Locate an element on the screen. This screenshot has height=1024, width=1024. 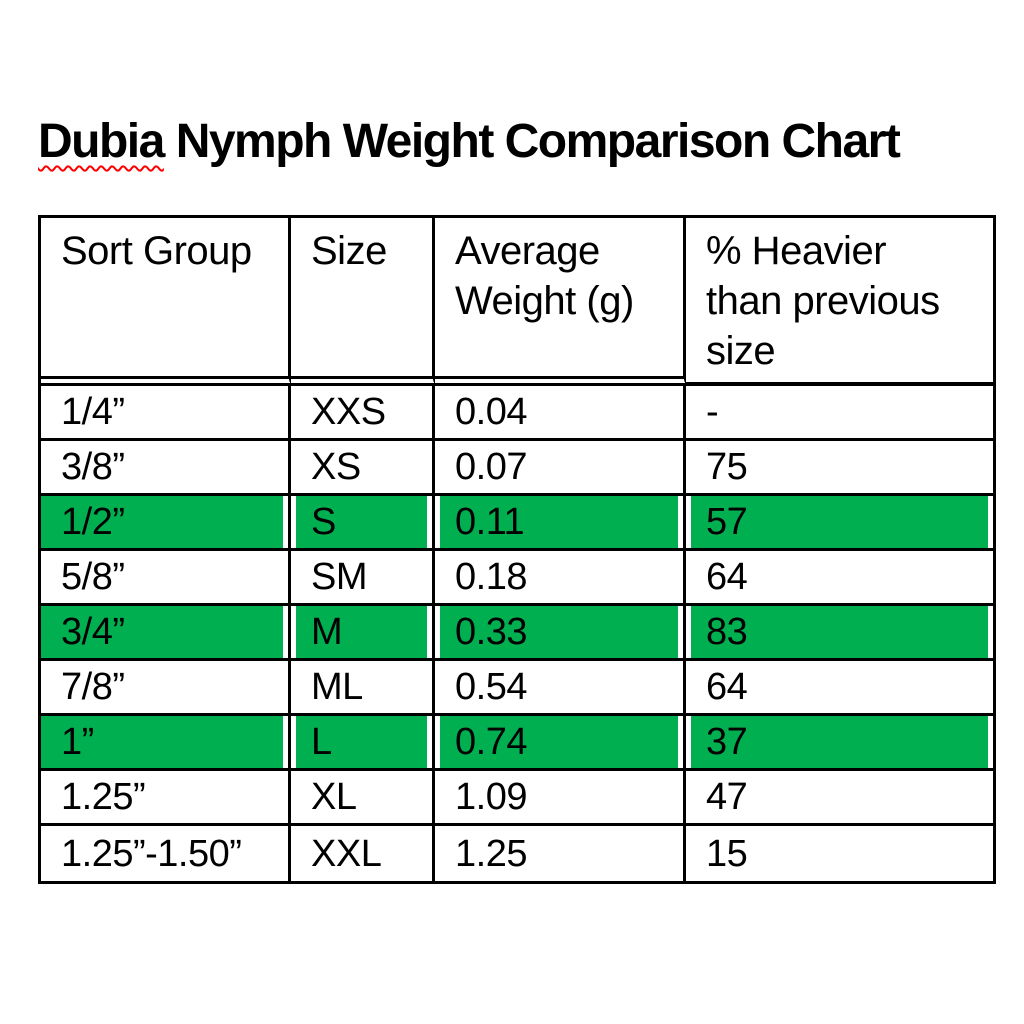
cell-pct-heavier: 75 is located at coordinates (839, 468).